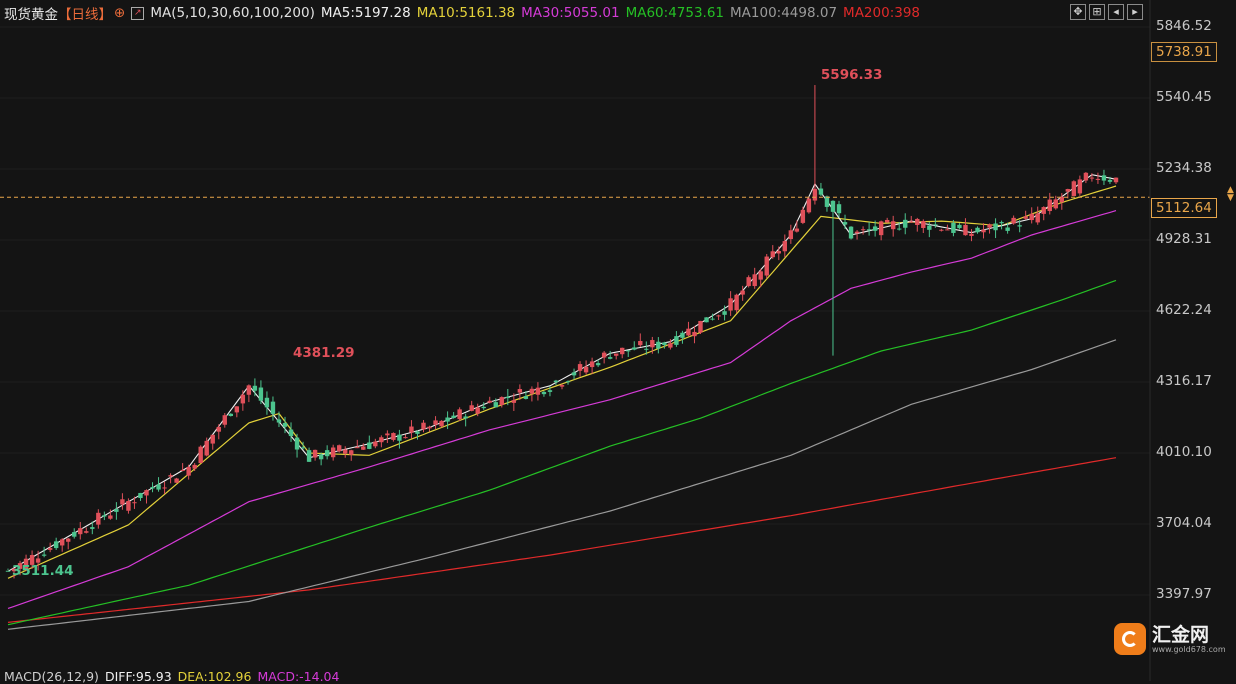  What do you see at coordinates (1184, 310) in the screenshot?
I see `y-tick-label: 4622.24` at bounding box center [1184, 310].